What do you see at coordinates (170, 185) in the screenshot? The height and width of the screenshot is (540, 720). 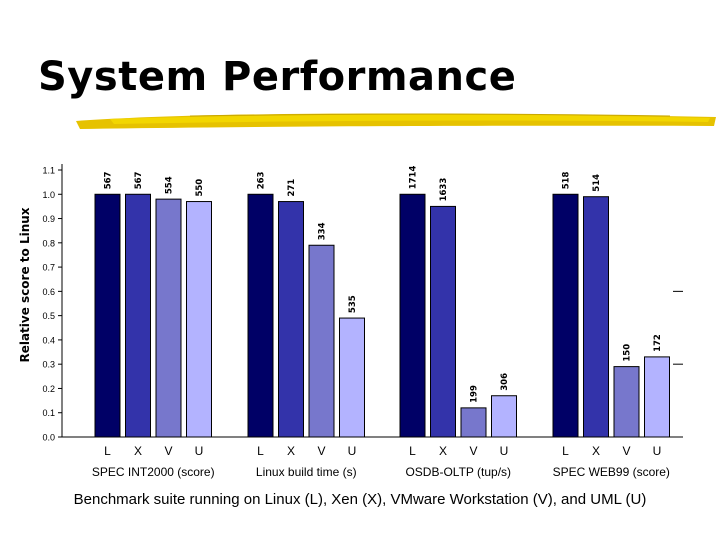 I see `bar-value-label: 554` at bounding box center [170, 185].